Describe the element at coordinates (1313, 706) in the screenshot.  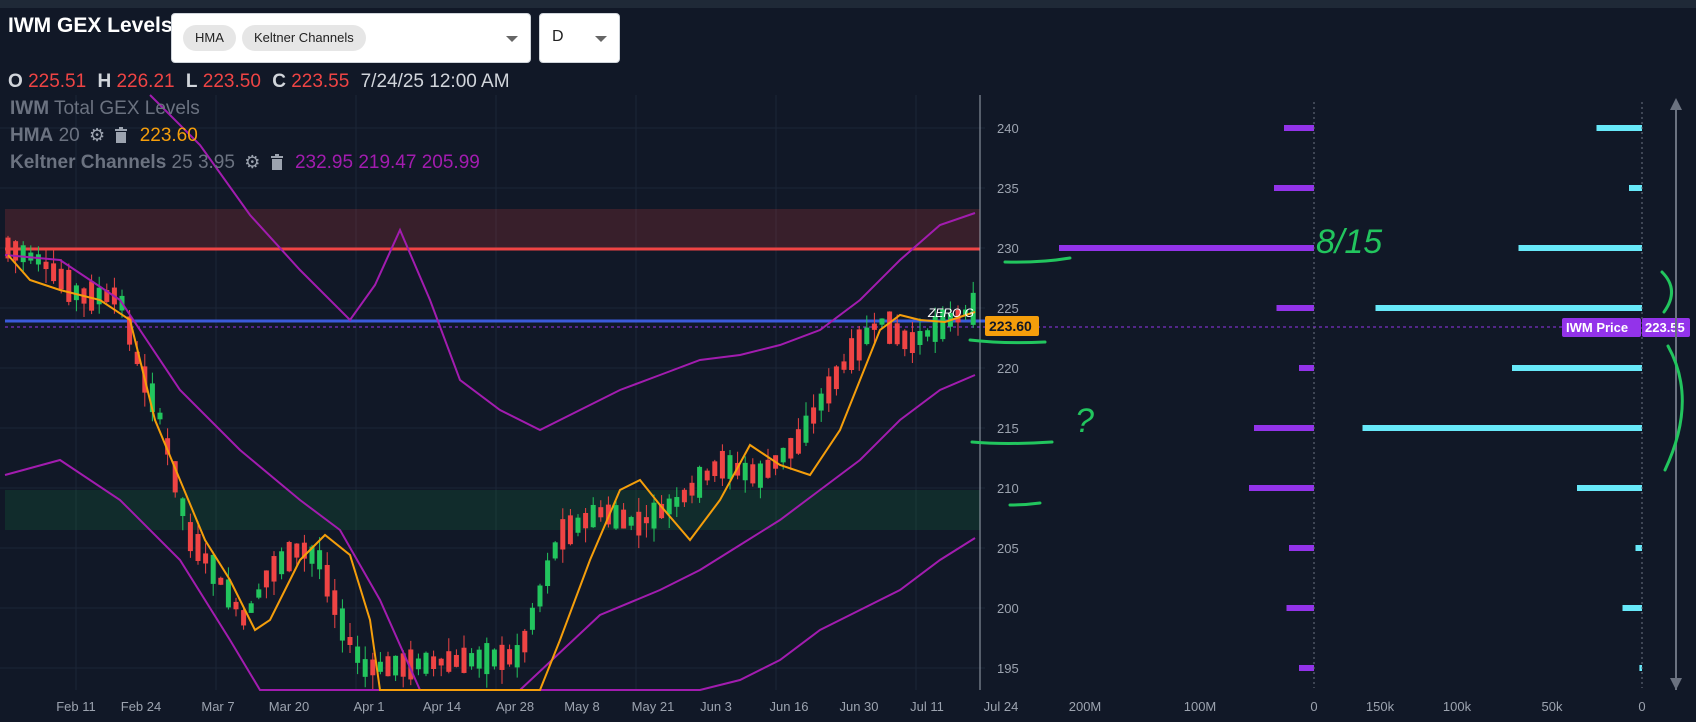
I see `gex-tick-label: 0` at that location.